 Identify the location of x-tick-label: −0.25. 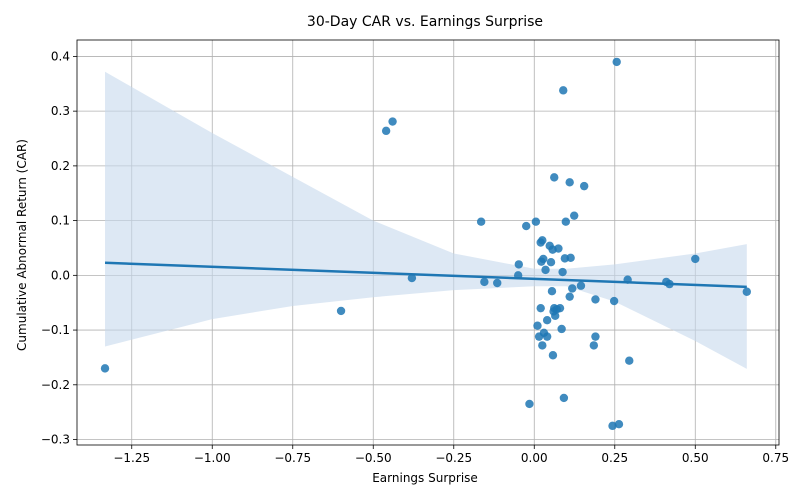
(453, 458).